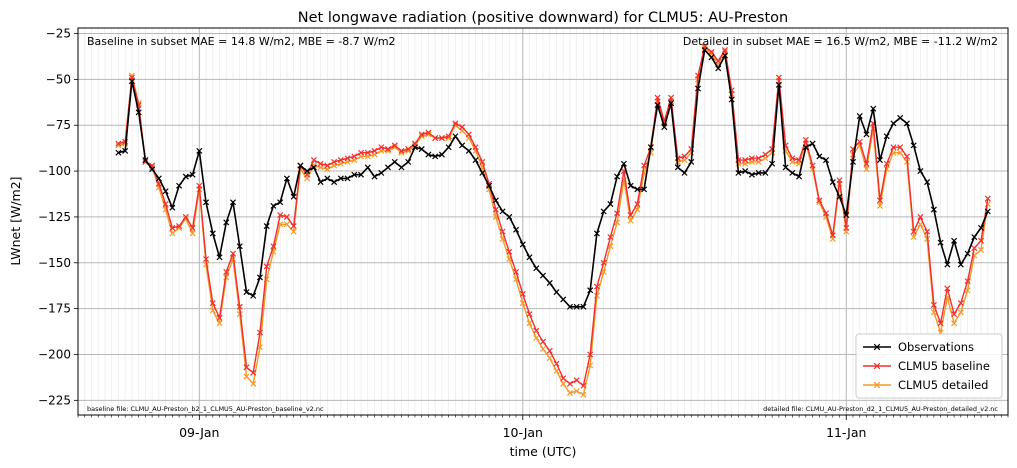  What do you see at coordinates (54, 171) in the screenshot?
I see `y-tick-label: −100` at bounding box center [54, 171].